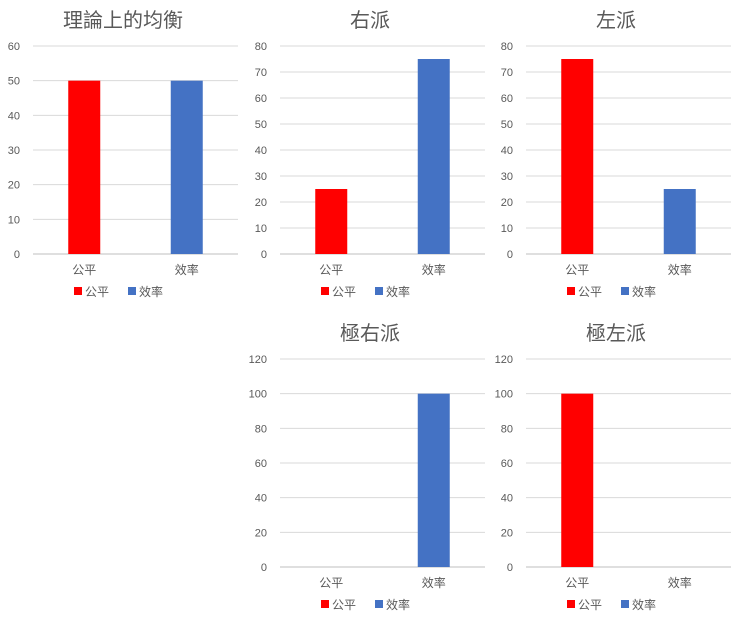 The image size is (740, 626). I want to click on chart-title: 理論上的均衡, so click(123, 20).